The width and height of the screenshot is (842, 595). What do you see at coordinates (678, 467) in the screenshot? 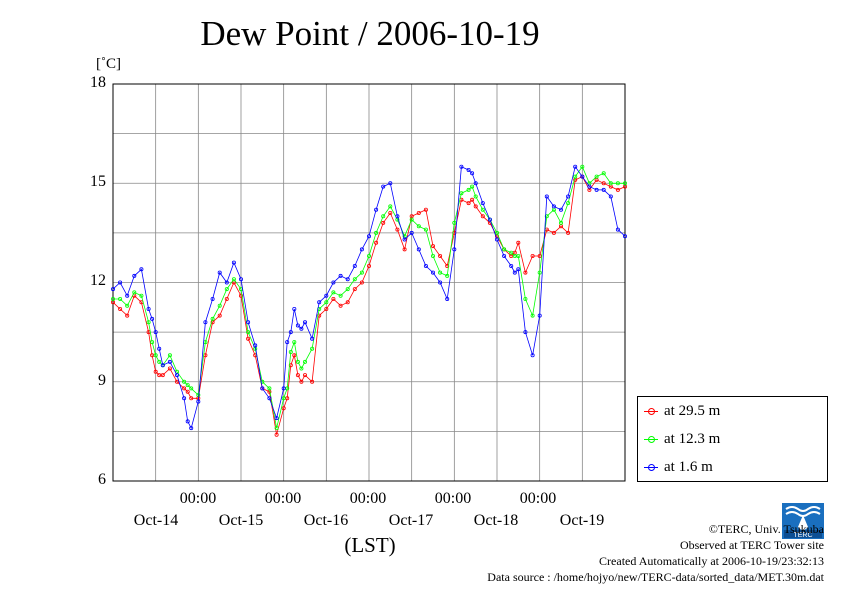
I see `legend-item-1-6m: at 1.6 m` at bounding box center [678, 467].